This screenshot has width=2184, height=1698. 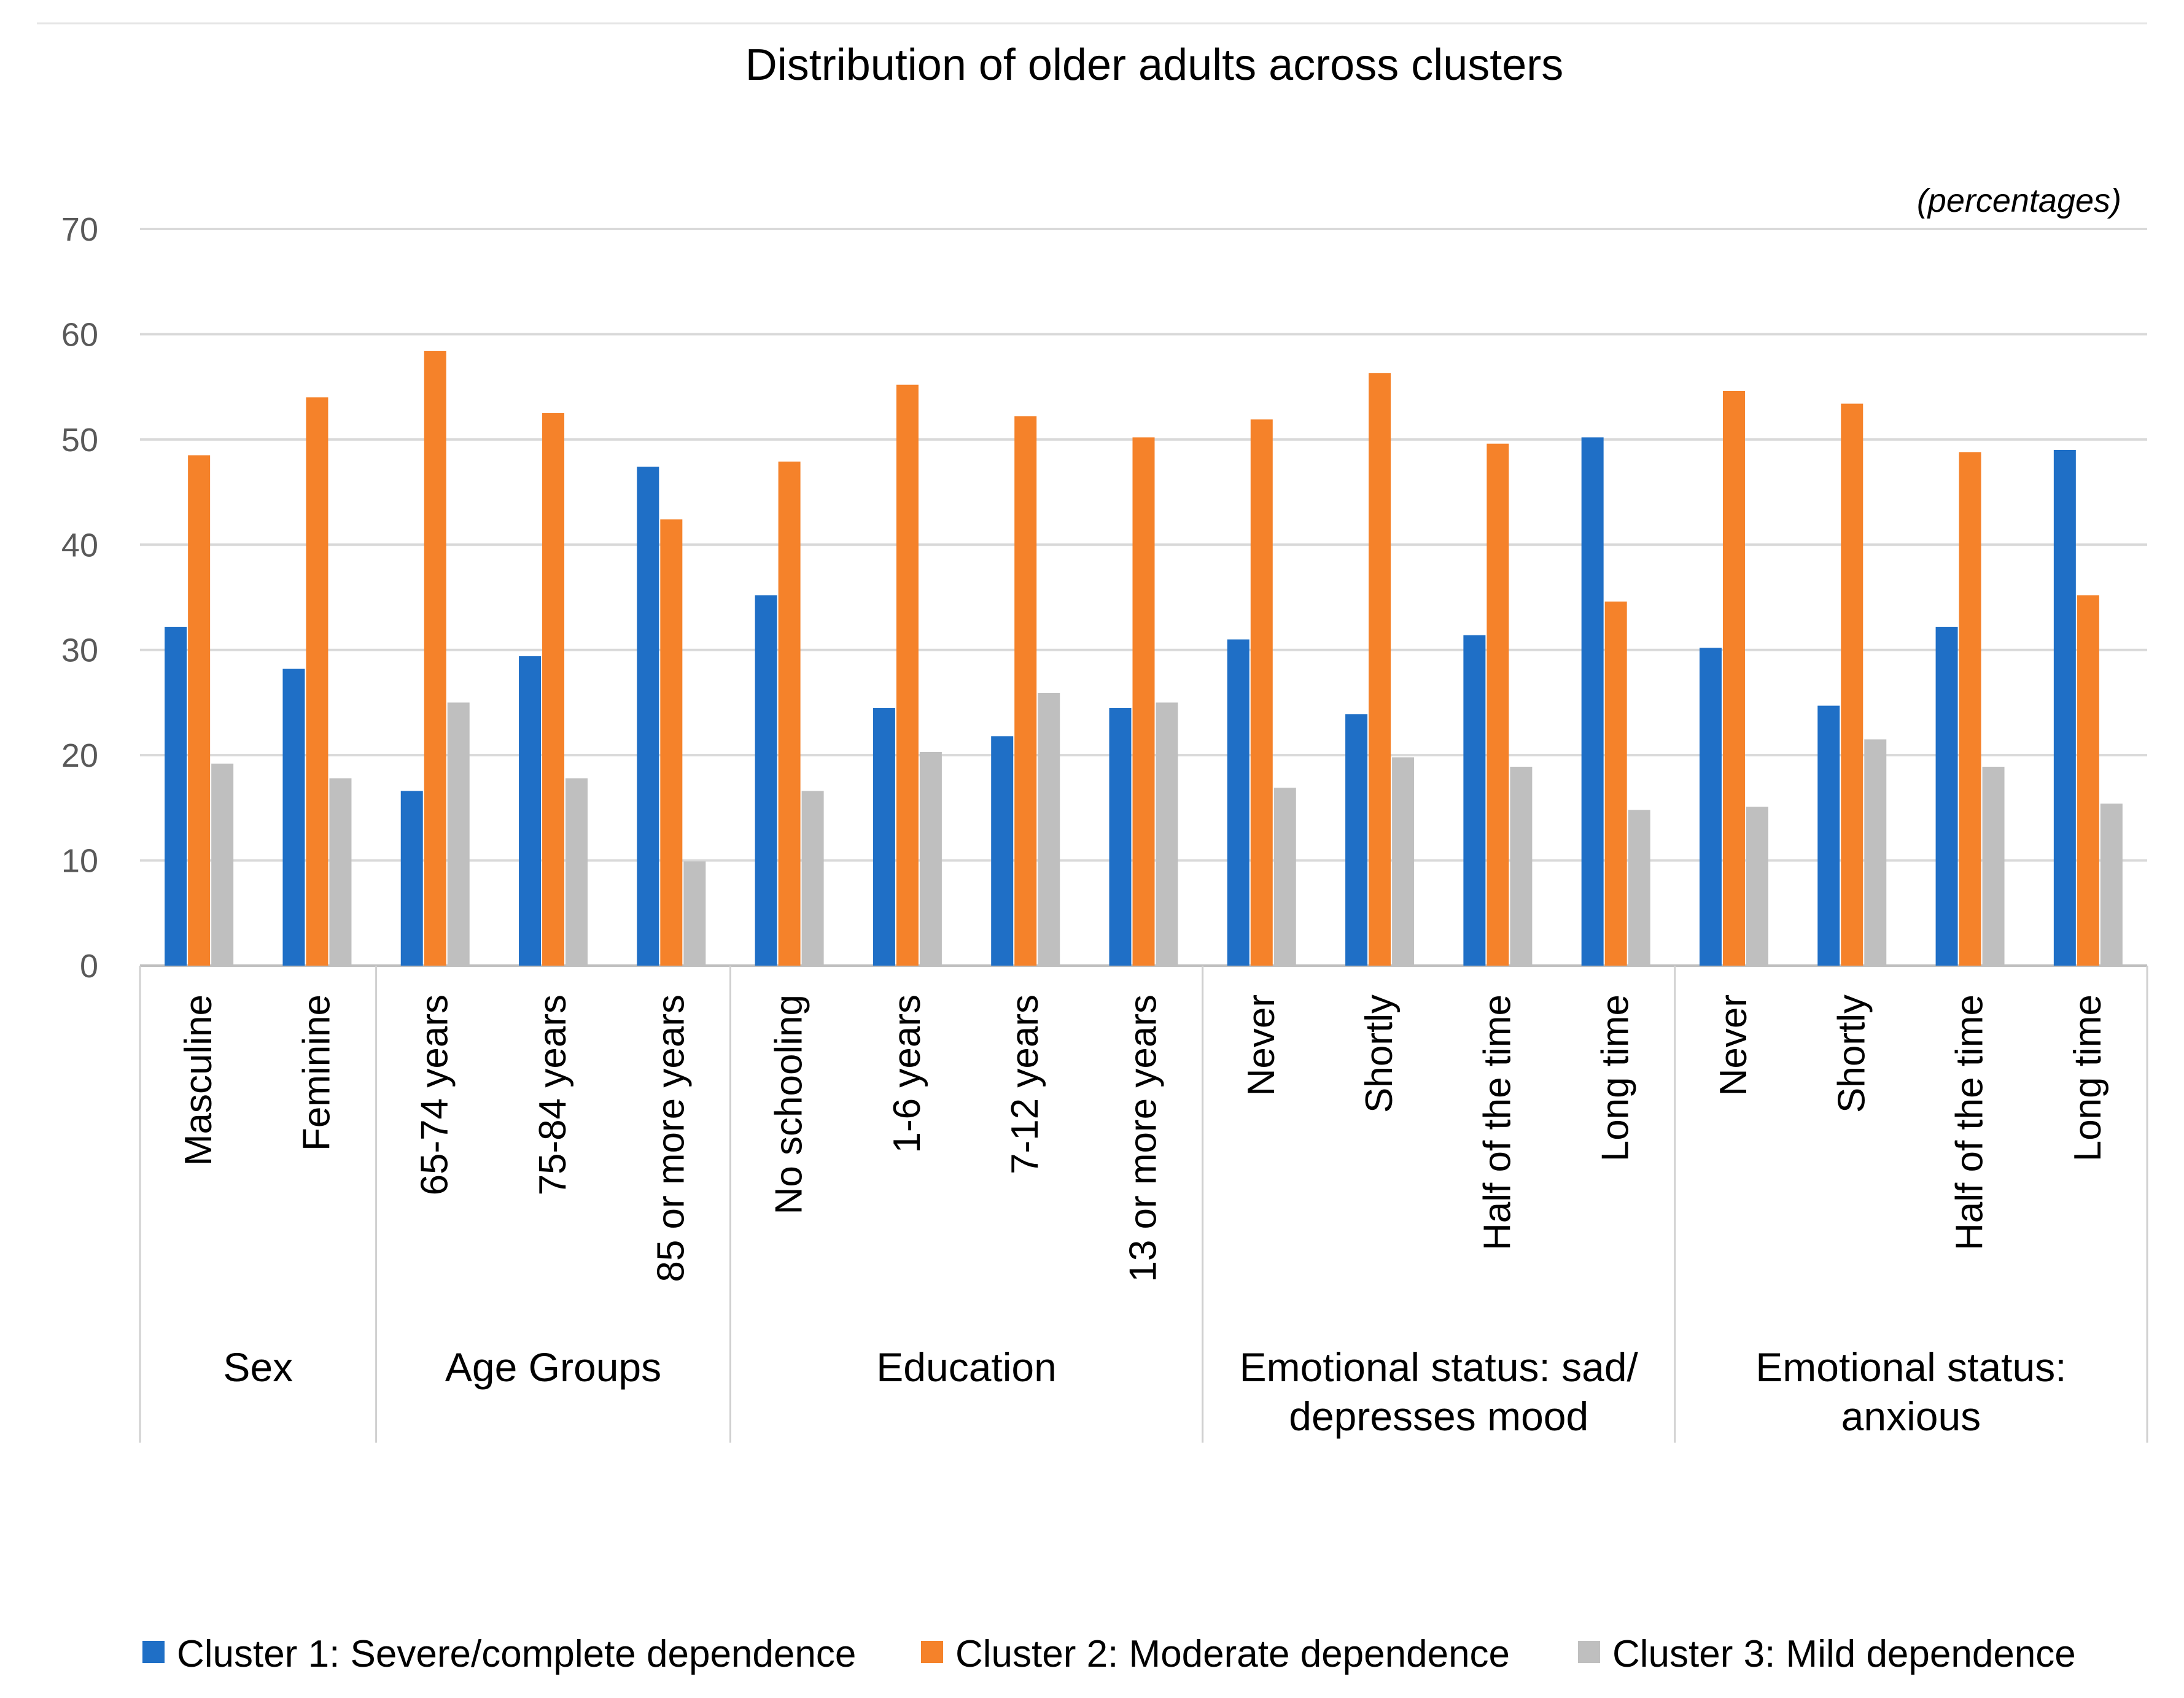 I want to click on x-group-label-0-0: Sex, so click(x=258, y=1367).